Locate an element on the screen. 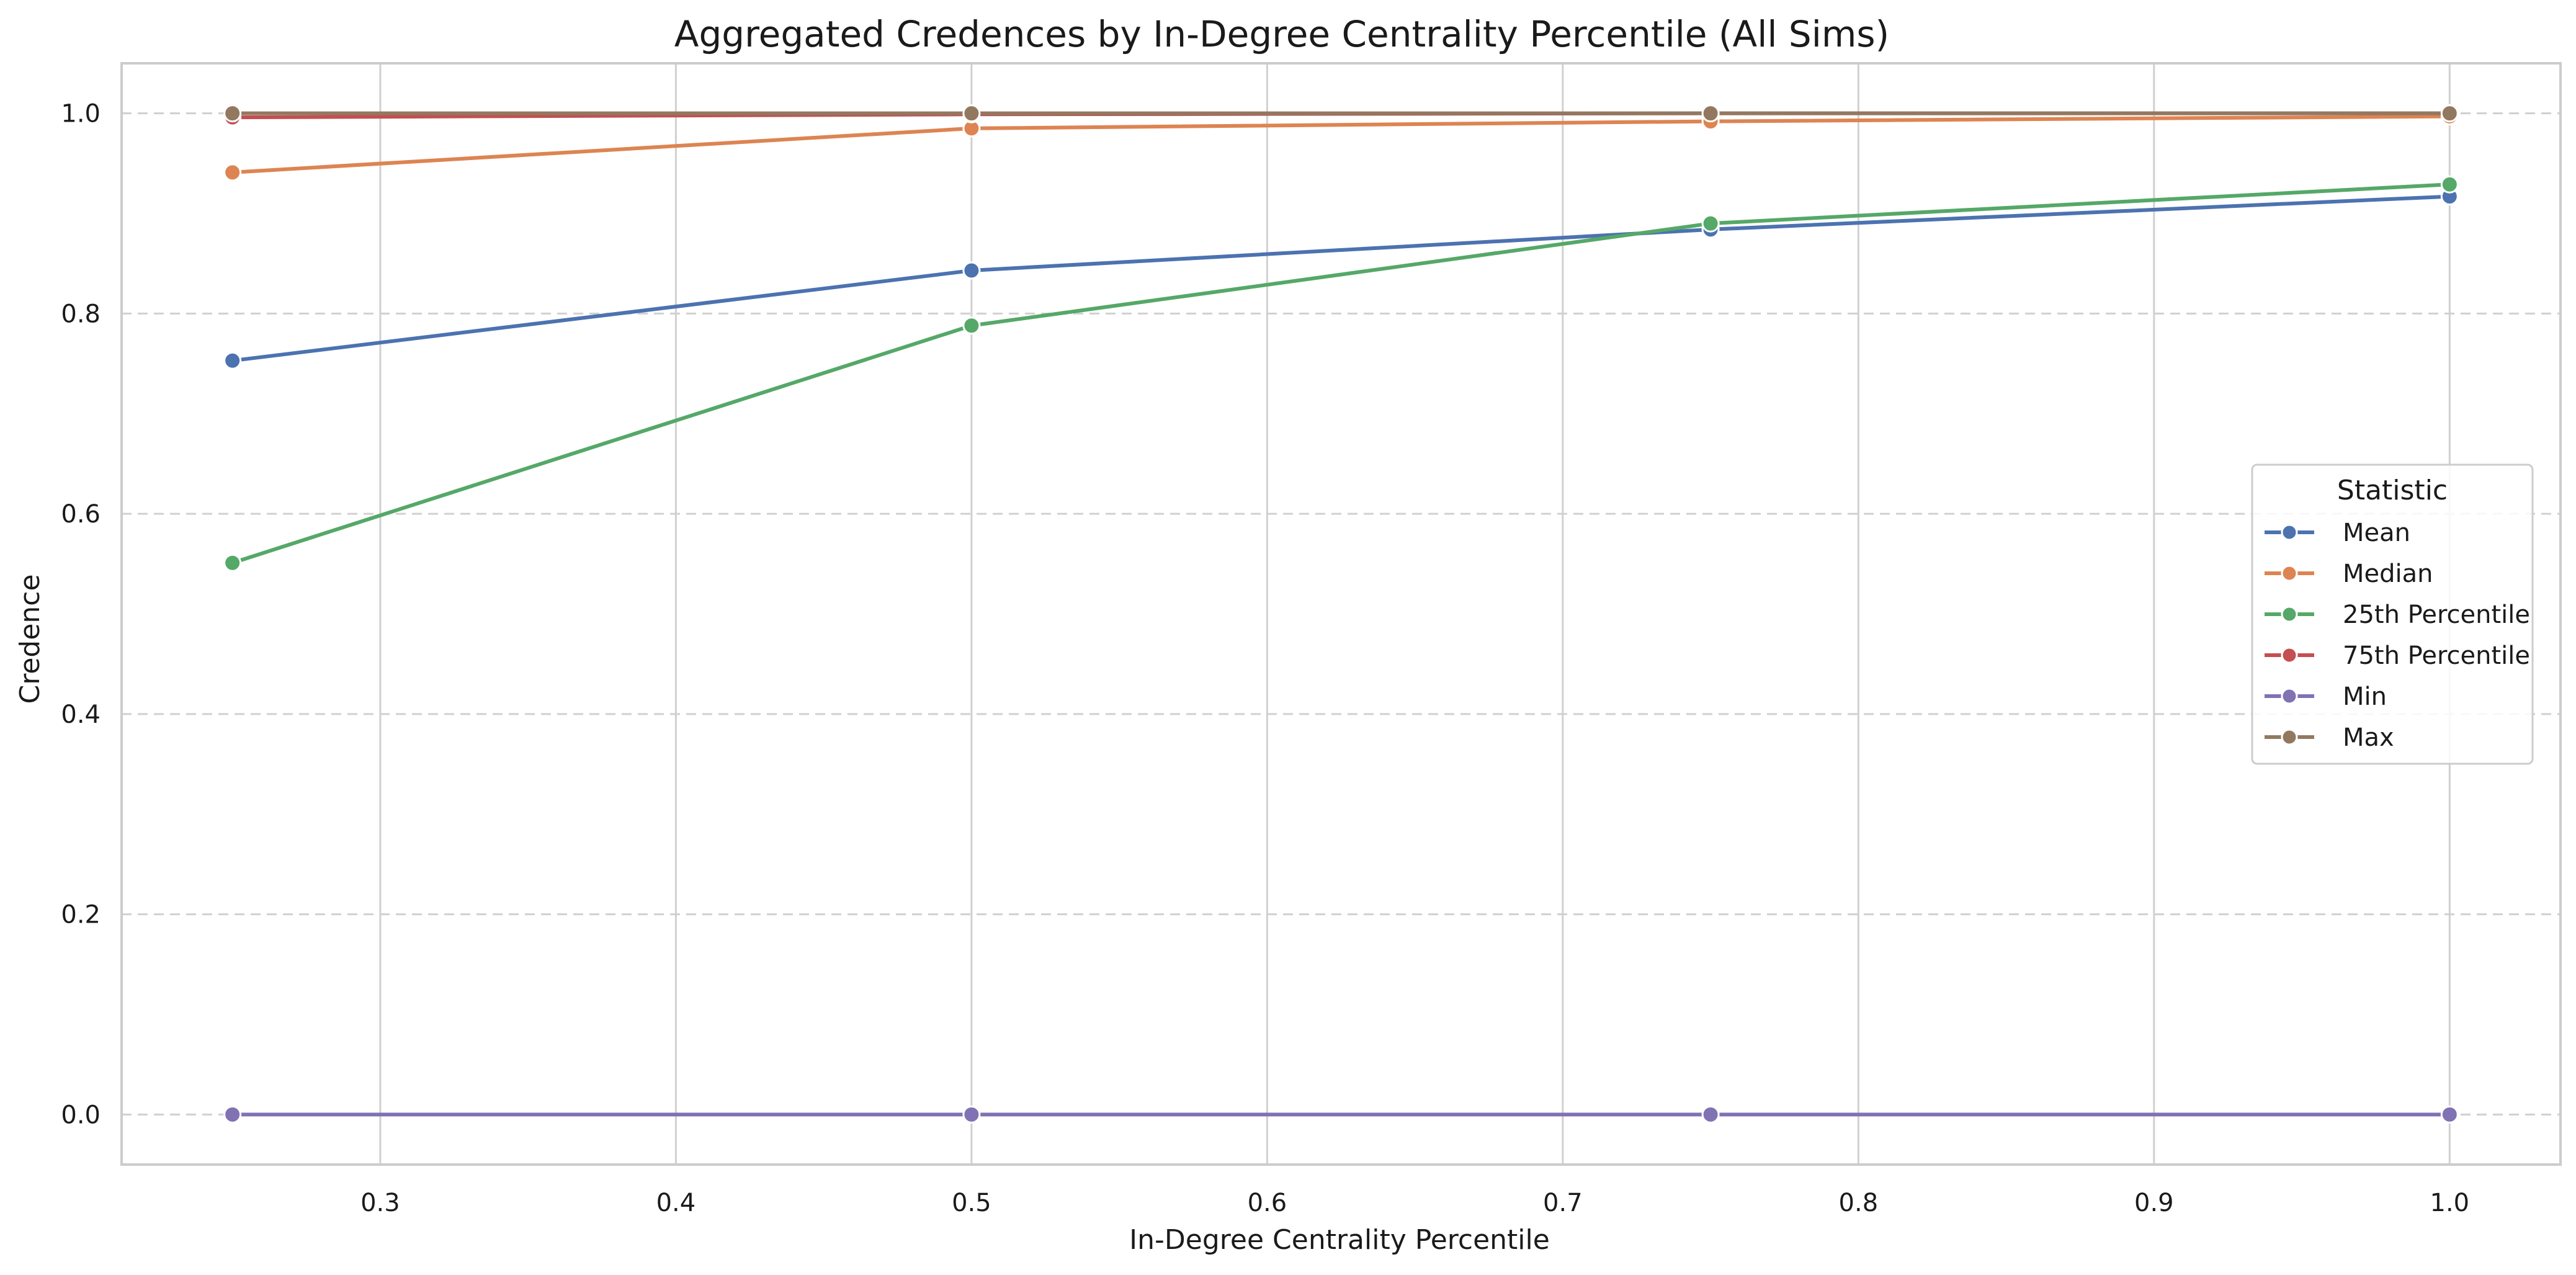 The height and width of the screenshot is (1275, 2576). x-axis-label: In-Degree Centrality Percentile is located at coordinates (1339, 1240).